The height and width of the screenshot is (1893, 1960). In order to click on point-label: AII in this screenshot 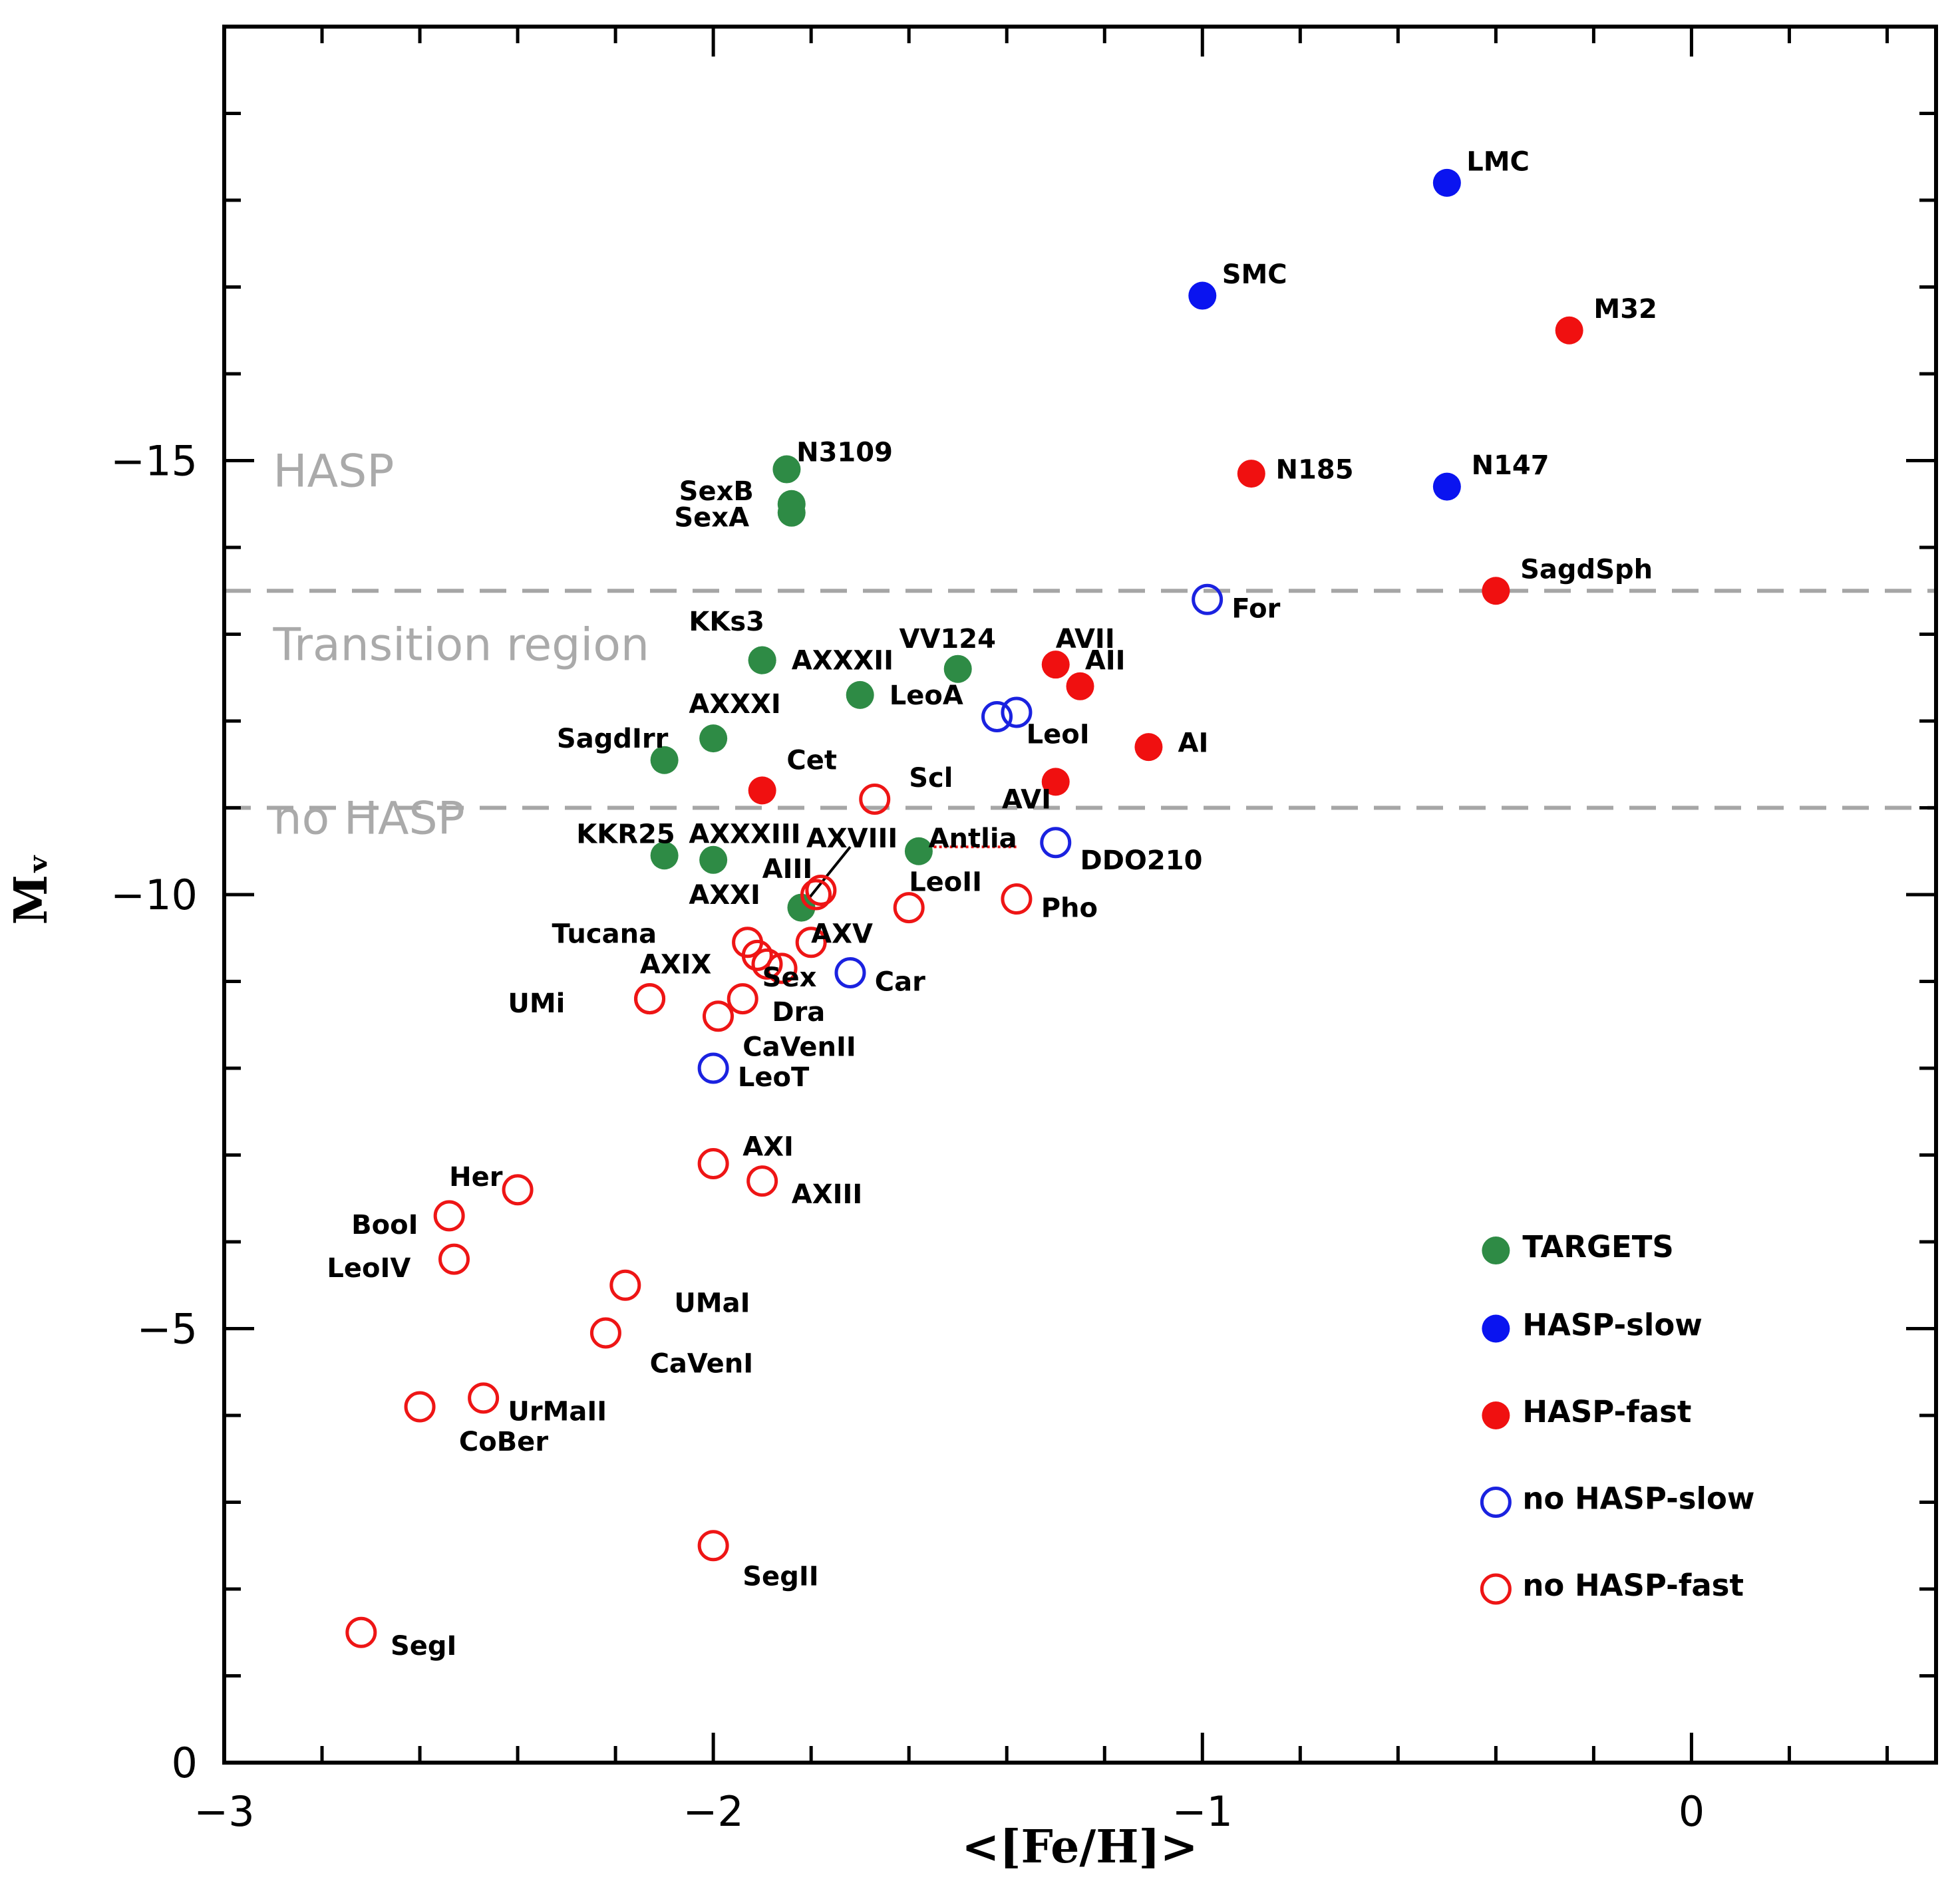, I will do `click(1105, 661)`.